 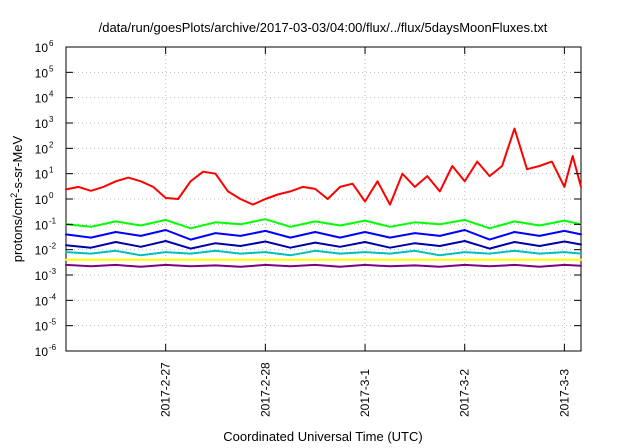 I want to click on x-axis-label: Coordinated Universal Time (UTC), so click(x=322, y=436).